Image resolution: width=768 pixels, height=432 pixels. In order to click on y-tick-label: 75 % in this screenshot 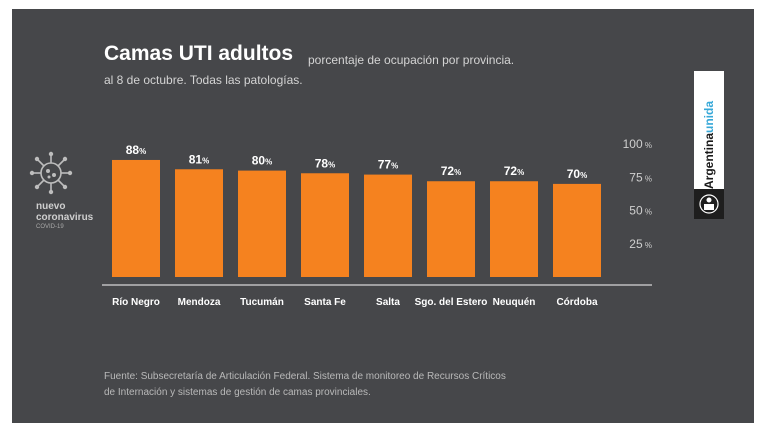, I will do `click(640, 177)`.